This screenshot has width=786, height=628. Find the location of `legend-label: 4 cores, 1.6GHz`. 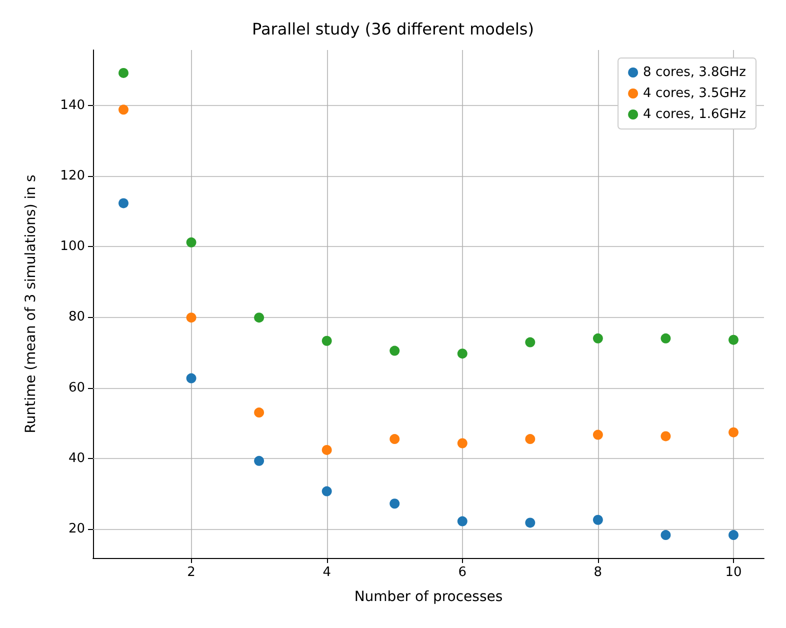

legend-label: 4 cores, 1.6GHz is located at coordinates (694, 114).